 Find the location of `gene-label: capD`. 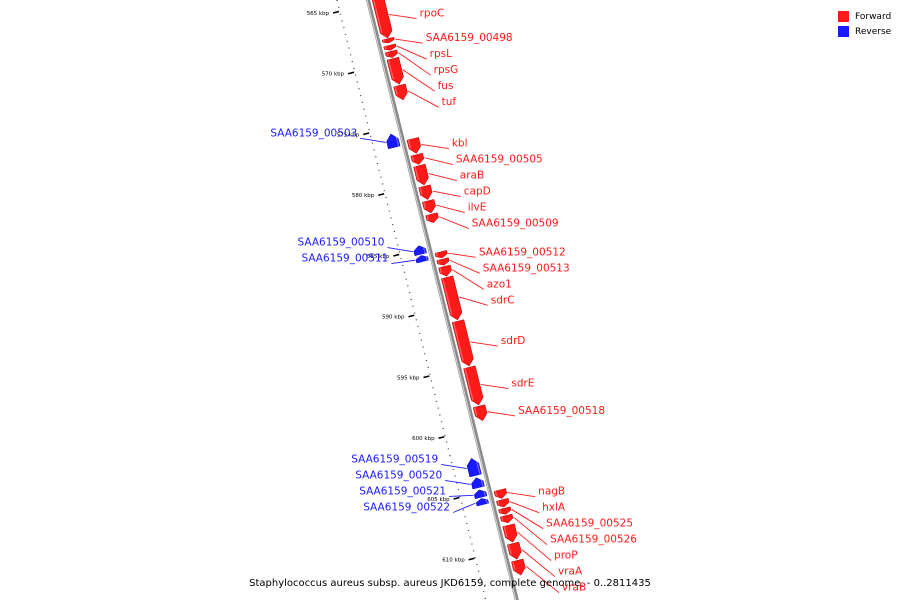

gene-label: capD is located at coordinates (477, 192).